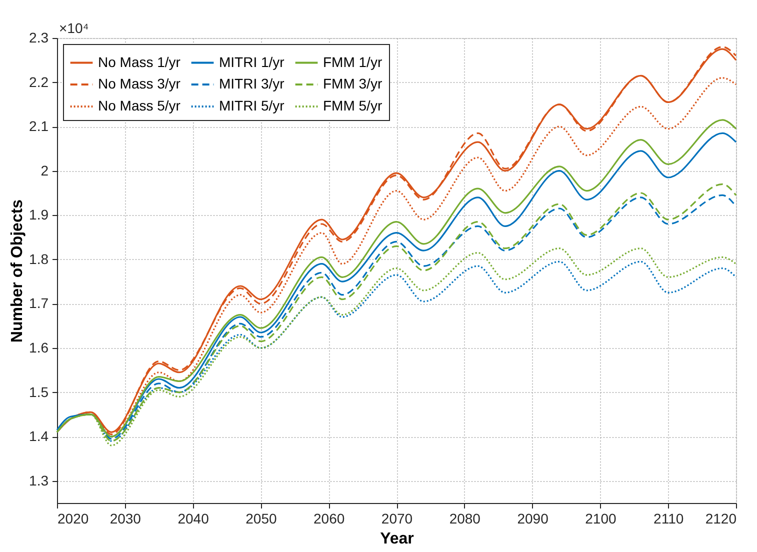 This screenshot has width=757, height=552. What do you see at coordinates (139, 106) in the screenshot?
I see `legend-label: No Mass 5/yr` at bounding box center [139, 106].